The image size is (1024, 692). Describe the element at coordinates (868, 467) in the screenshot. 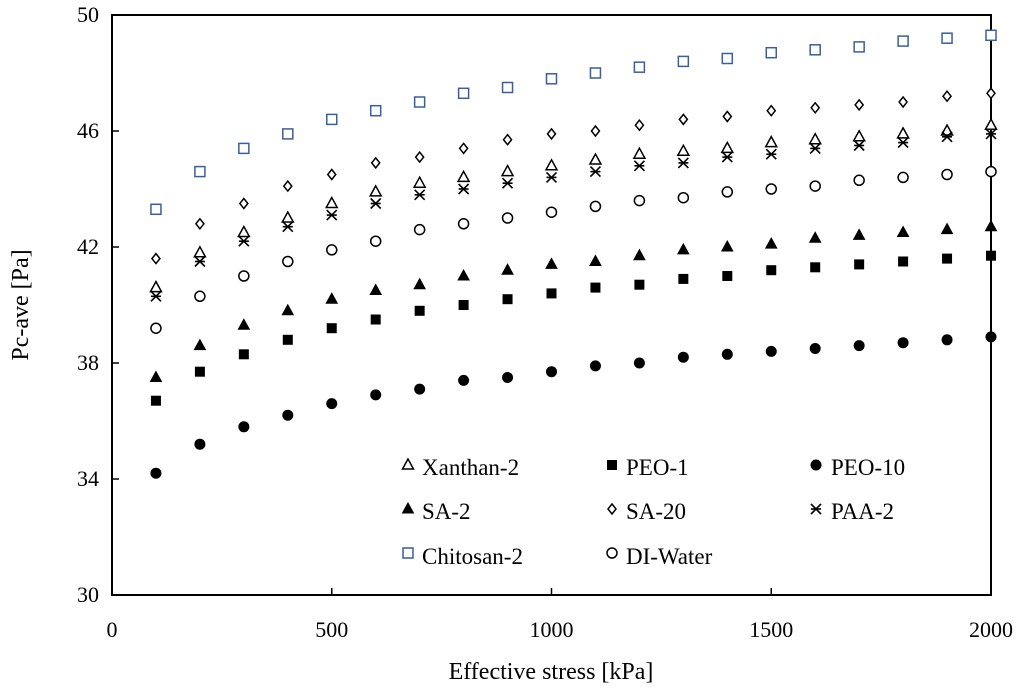

I see `legend-label-peo-10: PEO-10` at that location.